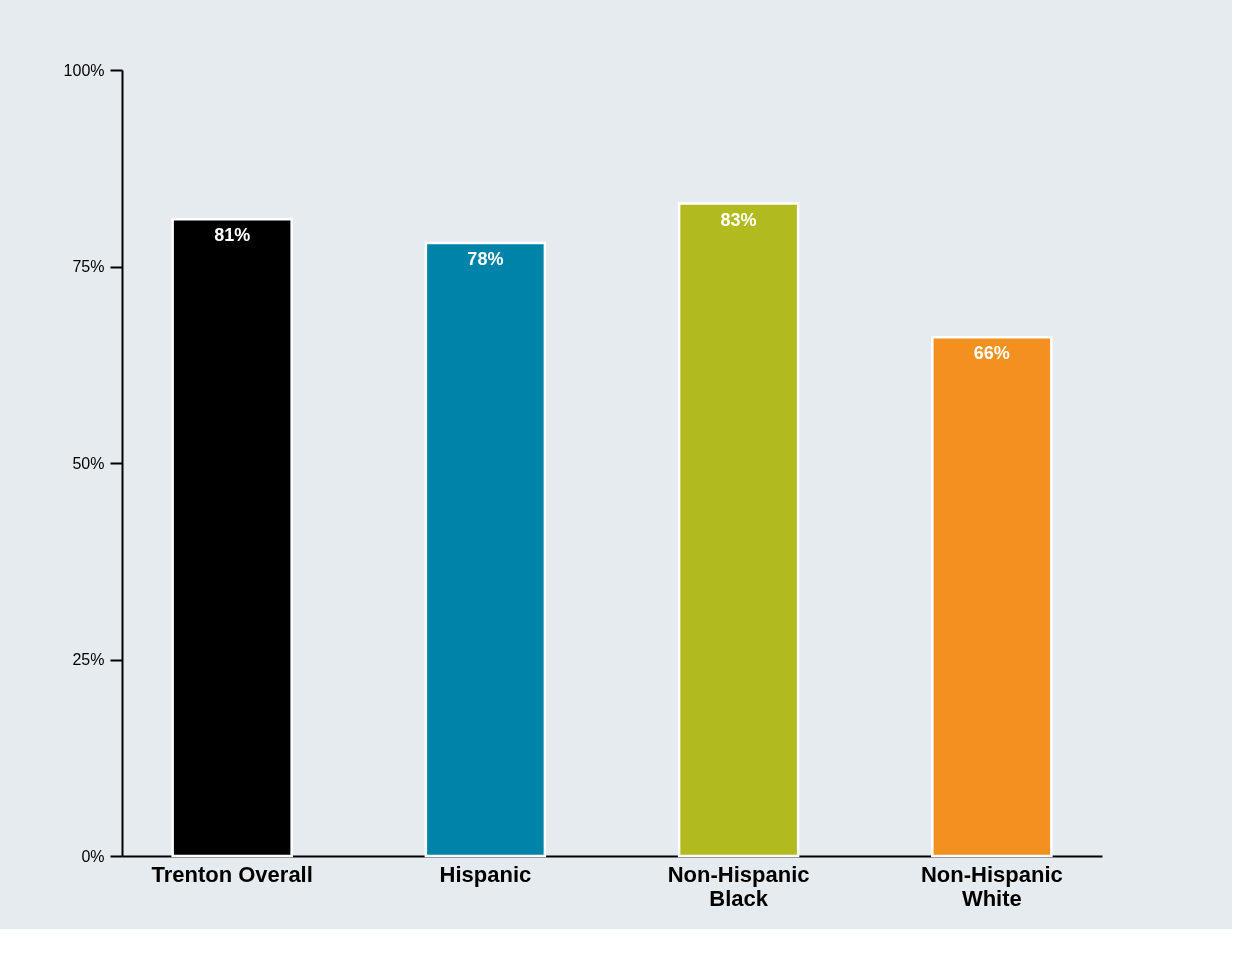  Describe the element at coordinates (738, 886) in the screenshot. I see `x-tick-label: Non-Hispanic Black` at that location.